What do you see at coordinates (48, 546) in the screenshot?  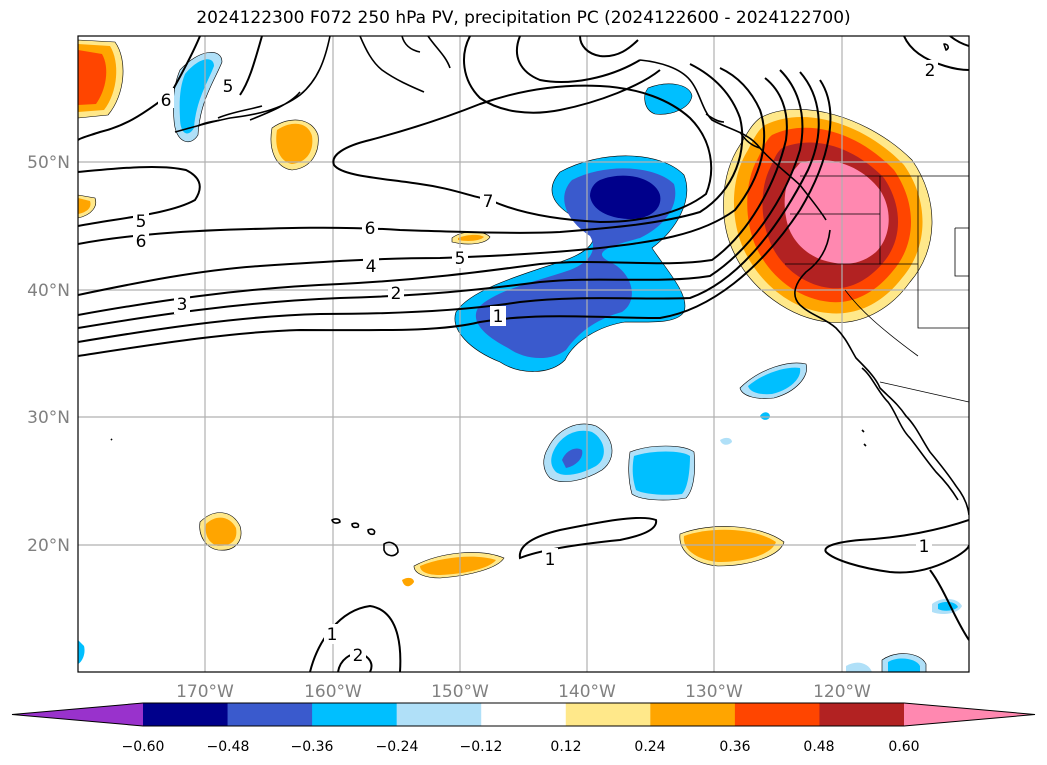 I see `lat-label: 20°N` at bounding box center [48, 546].